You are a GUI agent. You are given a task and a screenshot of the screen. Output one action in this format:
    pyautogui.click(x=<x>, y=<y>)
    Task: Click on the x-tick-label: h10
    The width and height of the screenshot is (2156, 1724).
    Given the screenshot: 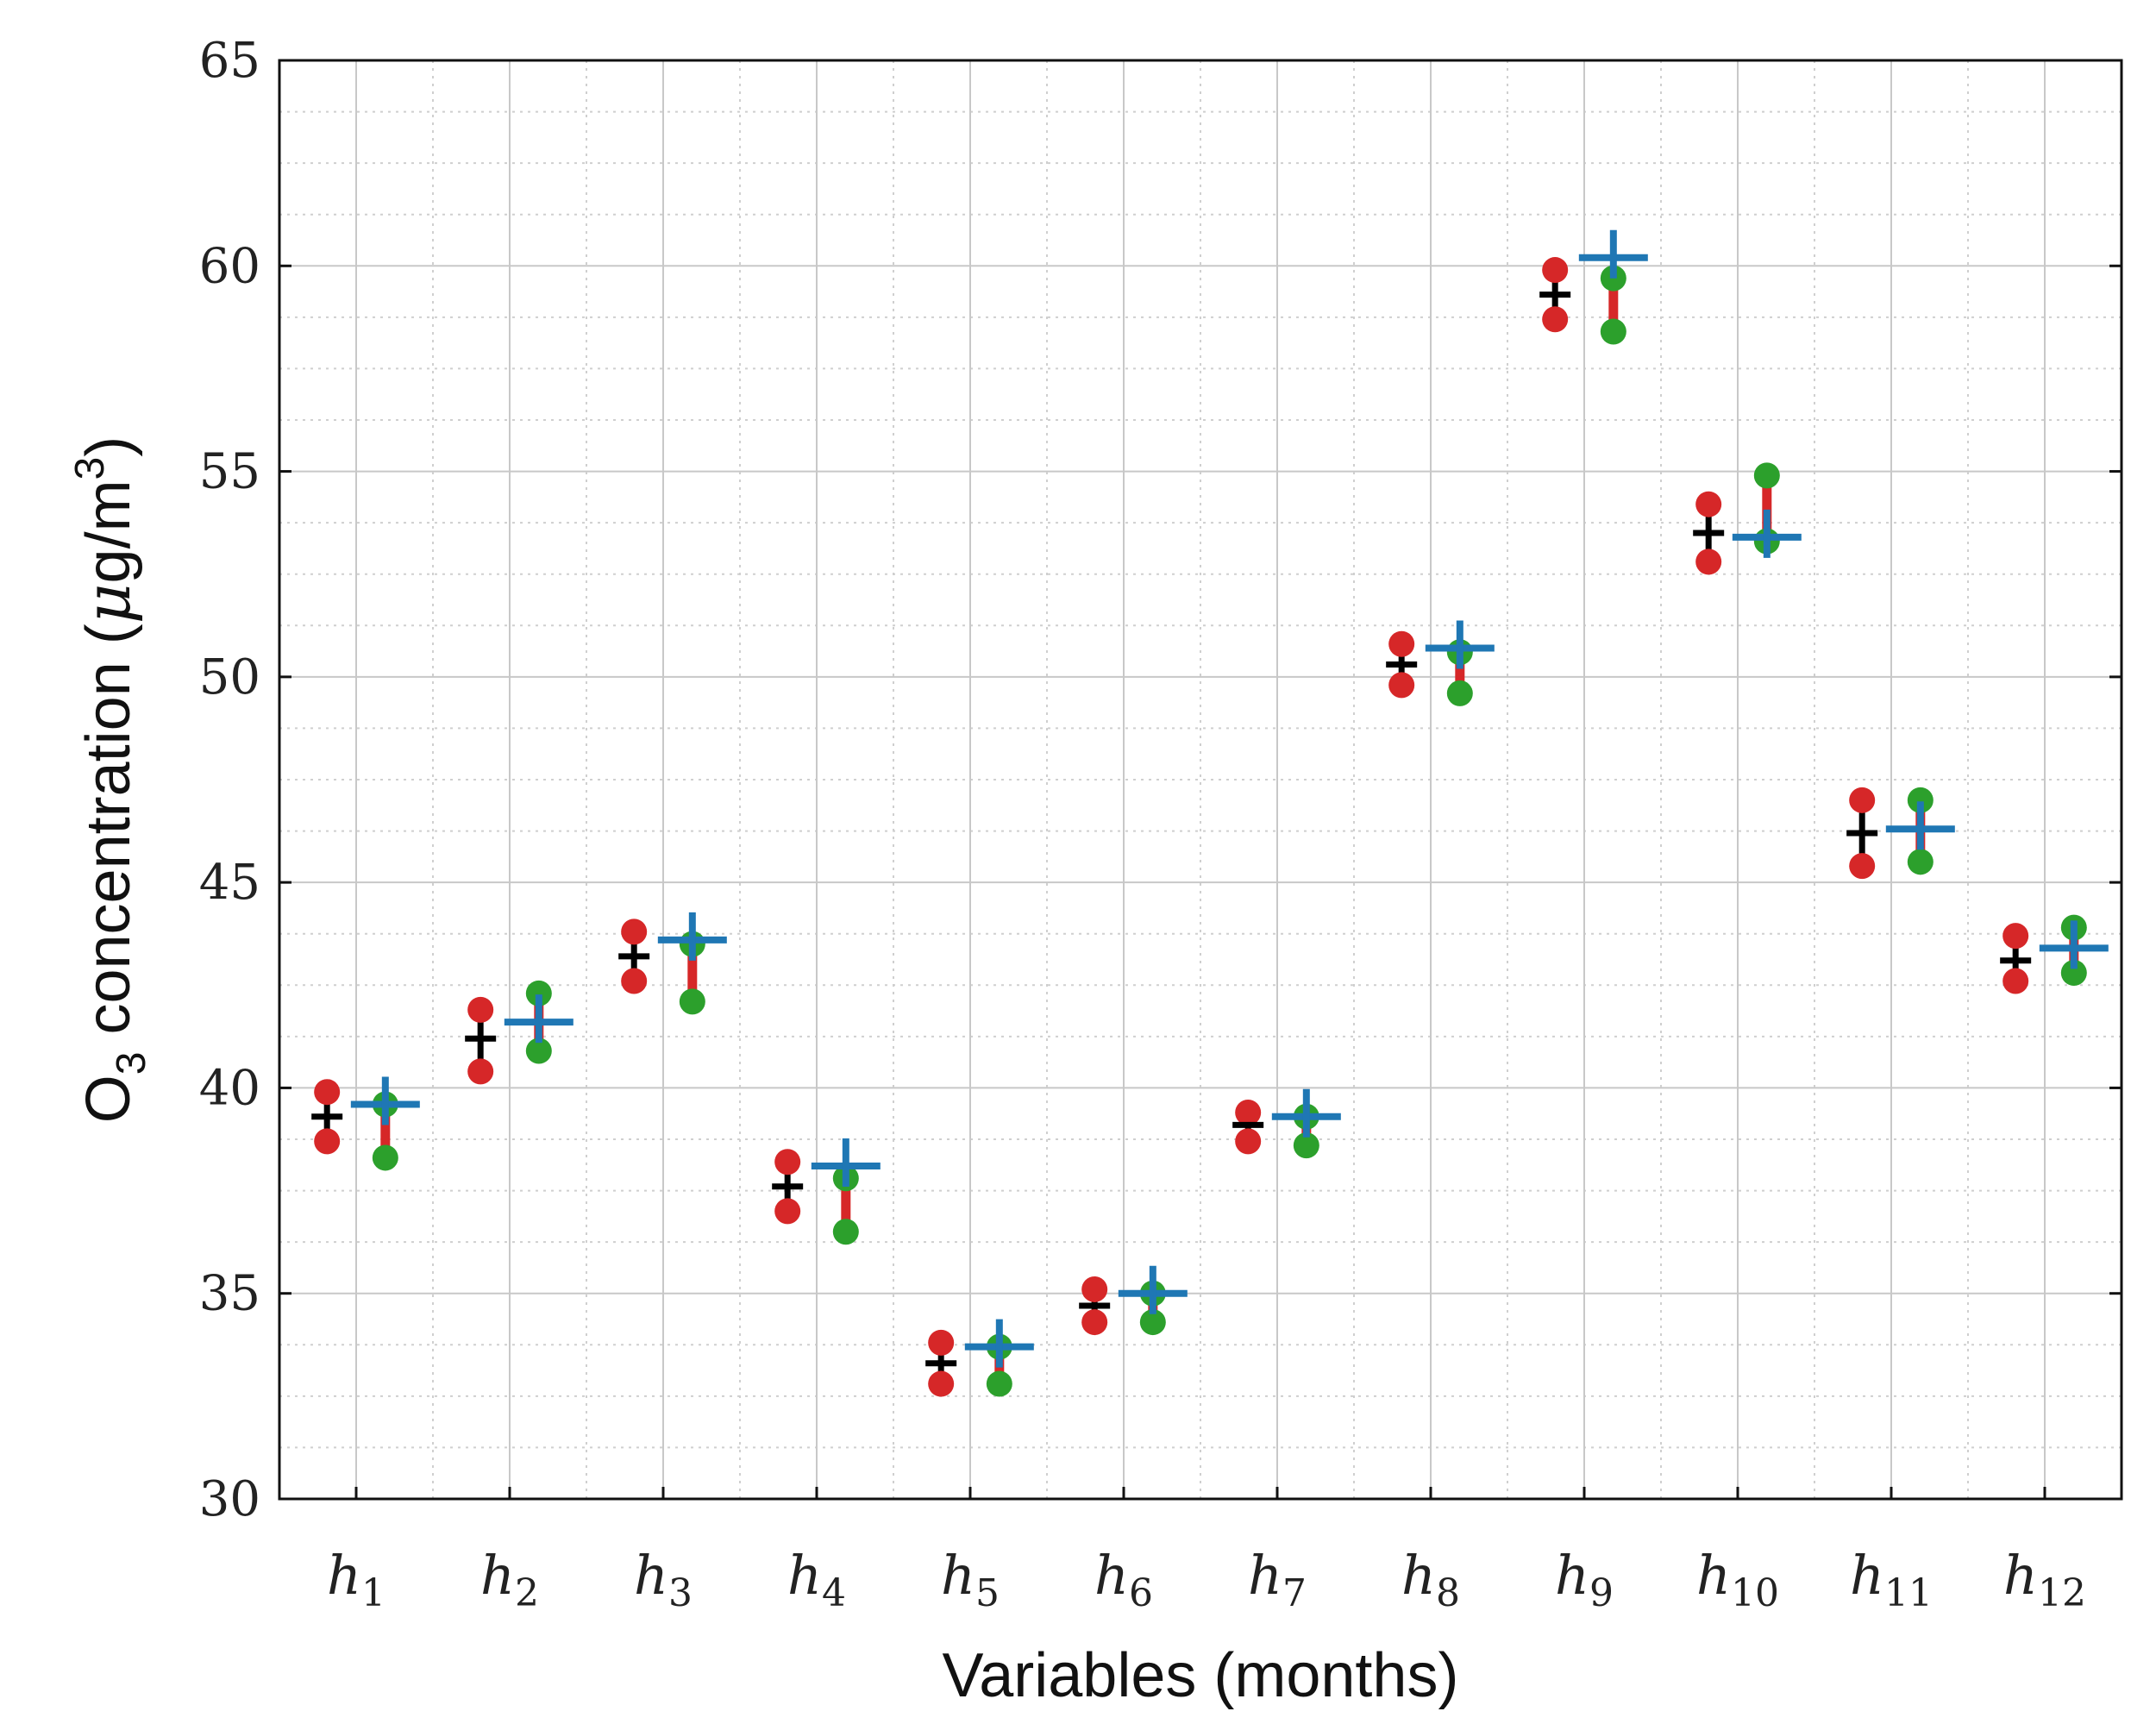 What is the action you would take?
    pyautogui.click(x=1737, y=1580)
    